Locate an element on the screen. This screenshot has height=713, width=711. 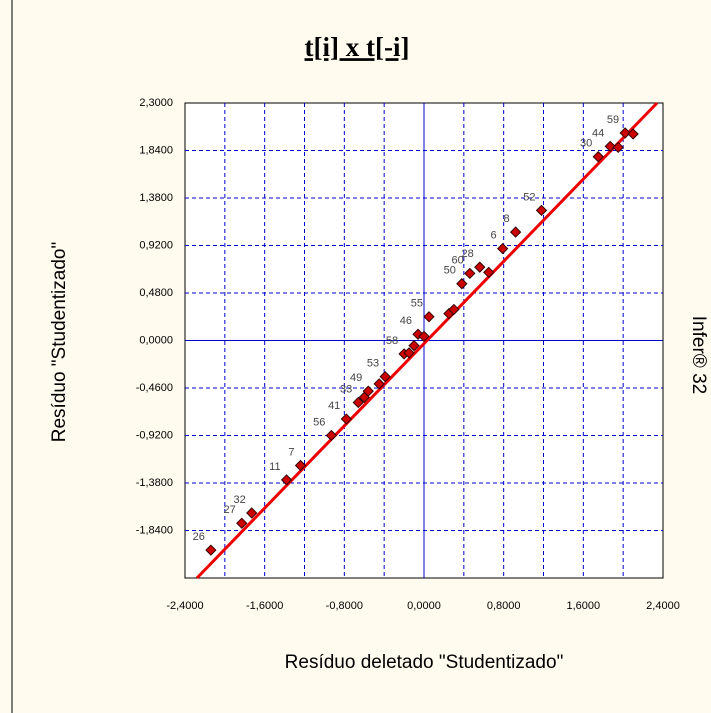
x-tick-label: 0,8000 is located at coordinates (504, 606).